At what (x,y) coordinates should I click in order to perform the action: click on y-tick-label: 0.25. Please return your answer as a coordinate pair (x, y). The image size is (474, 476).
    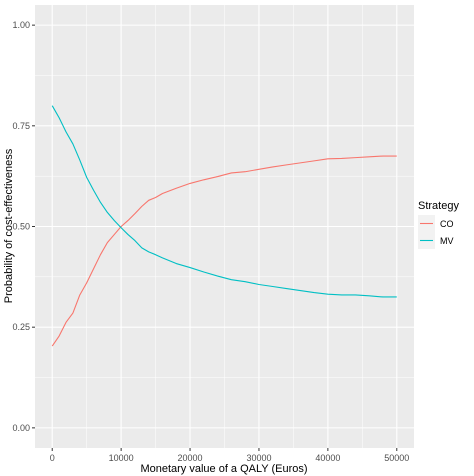
    Looking at the image, I should click on (21, 327).